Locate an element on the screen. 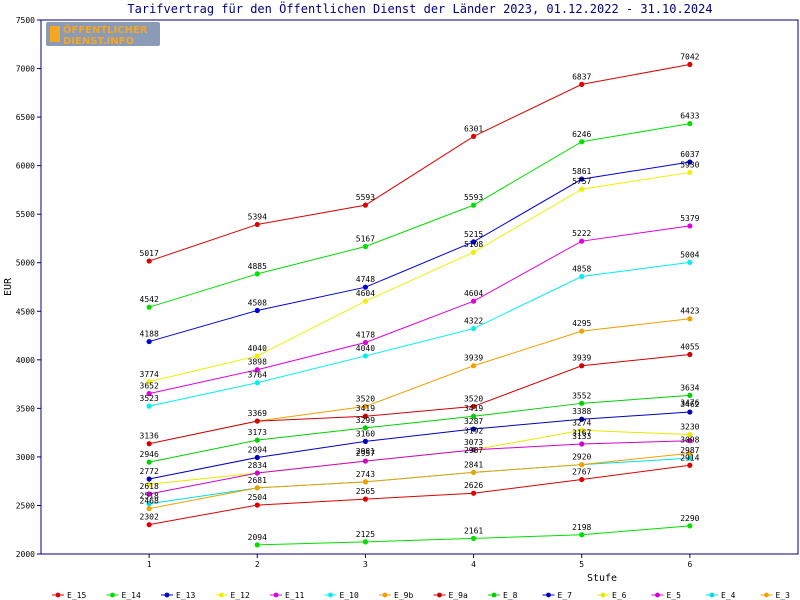  data-label: 4295 is located at coordinates (581, 323).